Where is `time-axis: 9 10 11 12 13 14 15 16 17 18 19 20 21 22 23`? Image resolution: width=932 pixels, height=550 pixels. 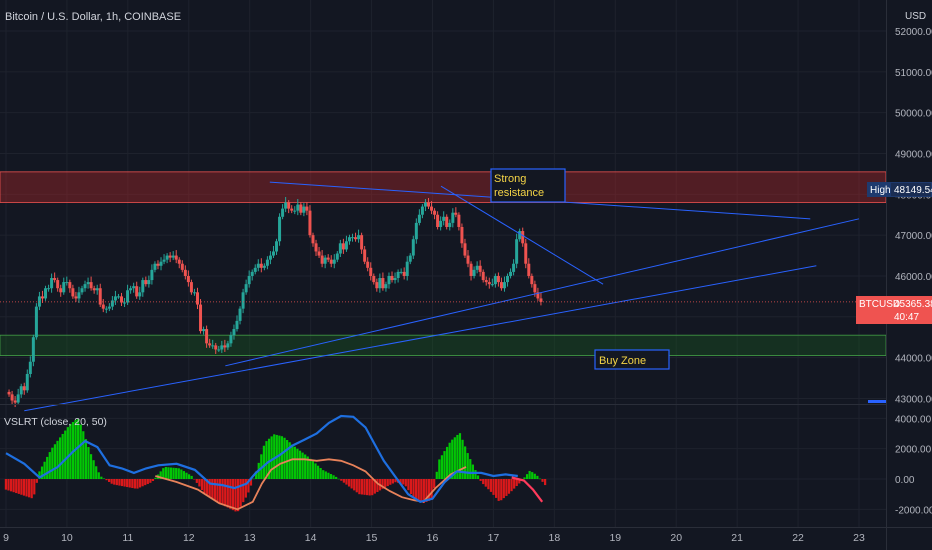 time-axis: 9 10 11 12 13 14 15 16 17 18 19 20 21 22 23 is located at coordinates (434, 538).